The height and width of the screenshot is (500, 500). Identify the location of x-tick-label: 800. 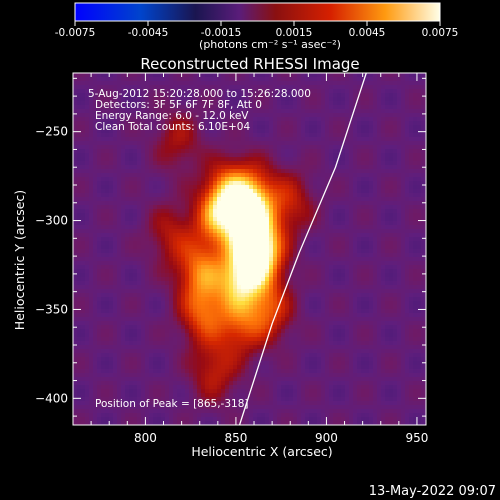
(145, 438).